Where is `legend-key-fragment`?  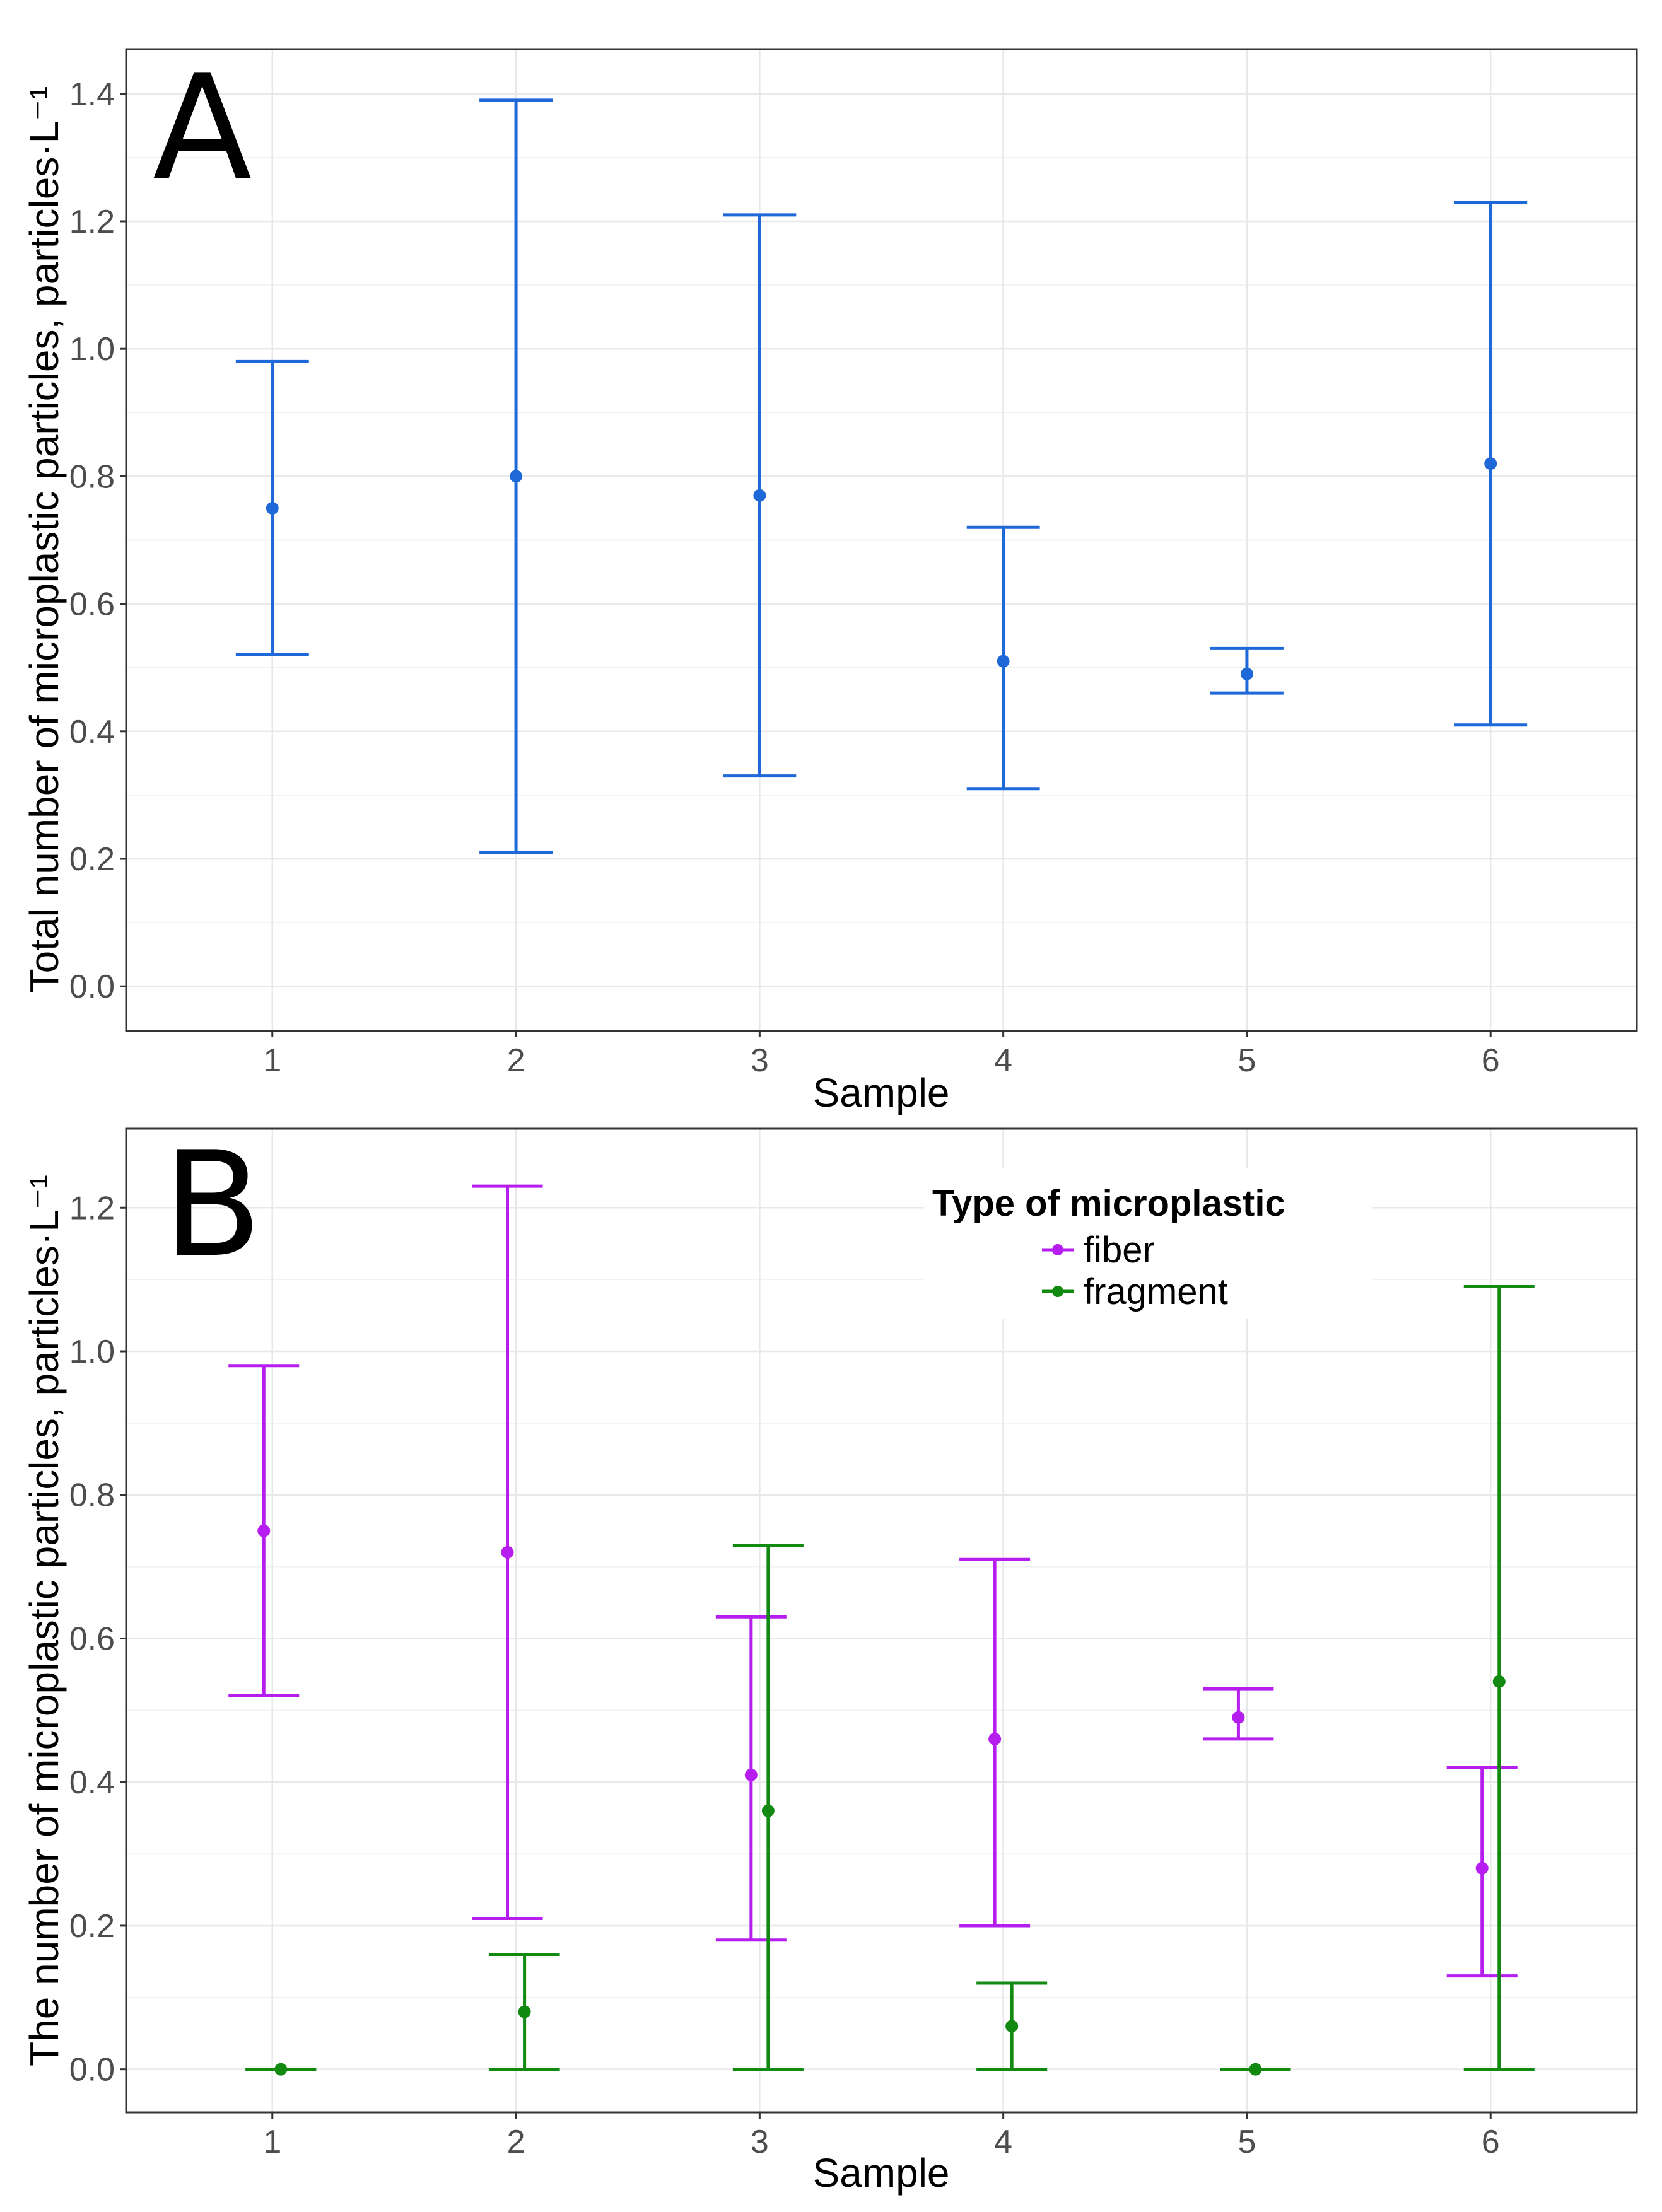
legend-key-fragment is located at coordinates (1058, 1291).